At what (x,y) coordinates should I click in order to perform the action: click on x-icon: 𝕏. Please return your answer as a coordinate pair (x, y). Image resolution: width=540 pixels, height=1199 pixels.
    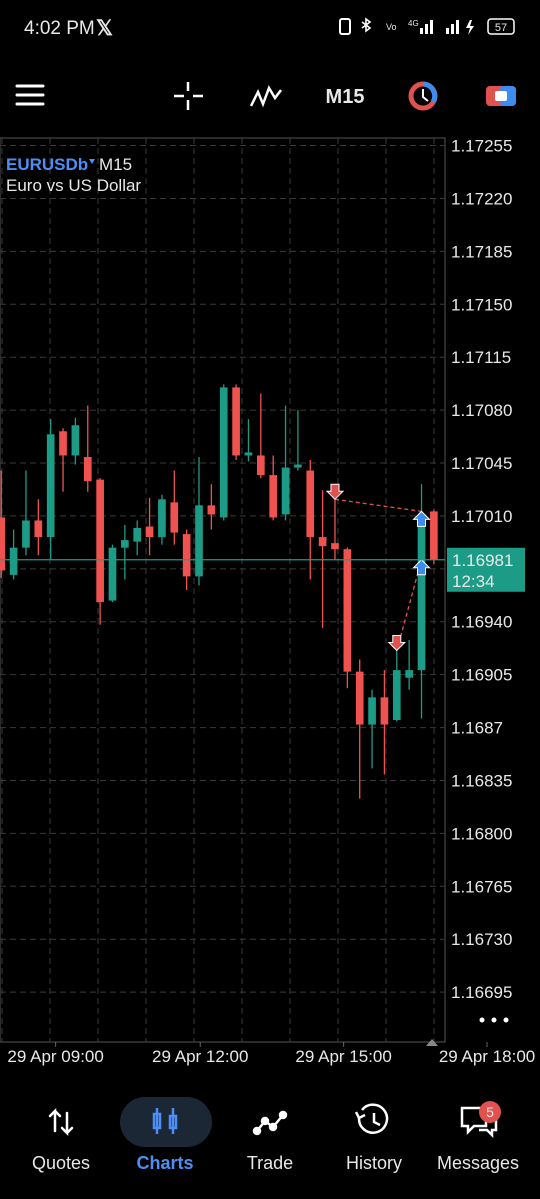
    Looking at the image, I should click on (104, 28).